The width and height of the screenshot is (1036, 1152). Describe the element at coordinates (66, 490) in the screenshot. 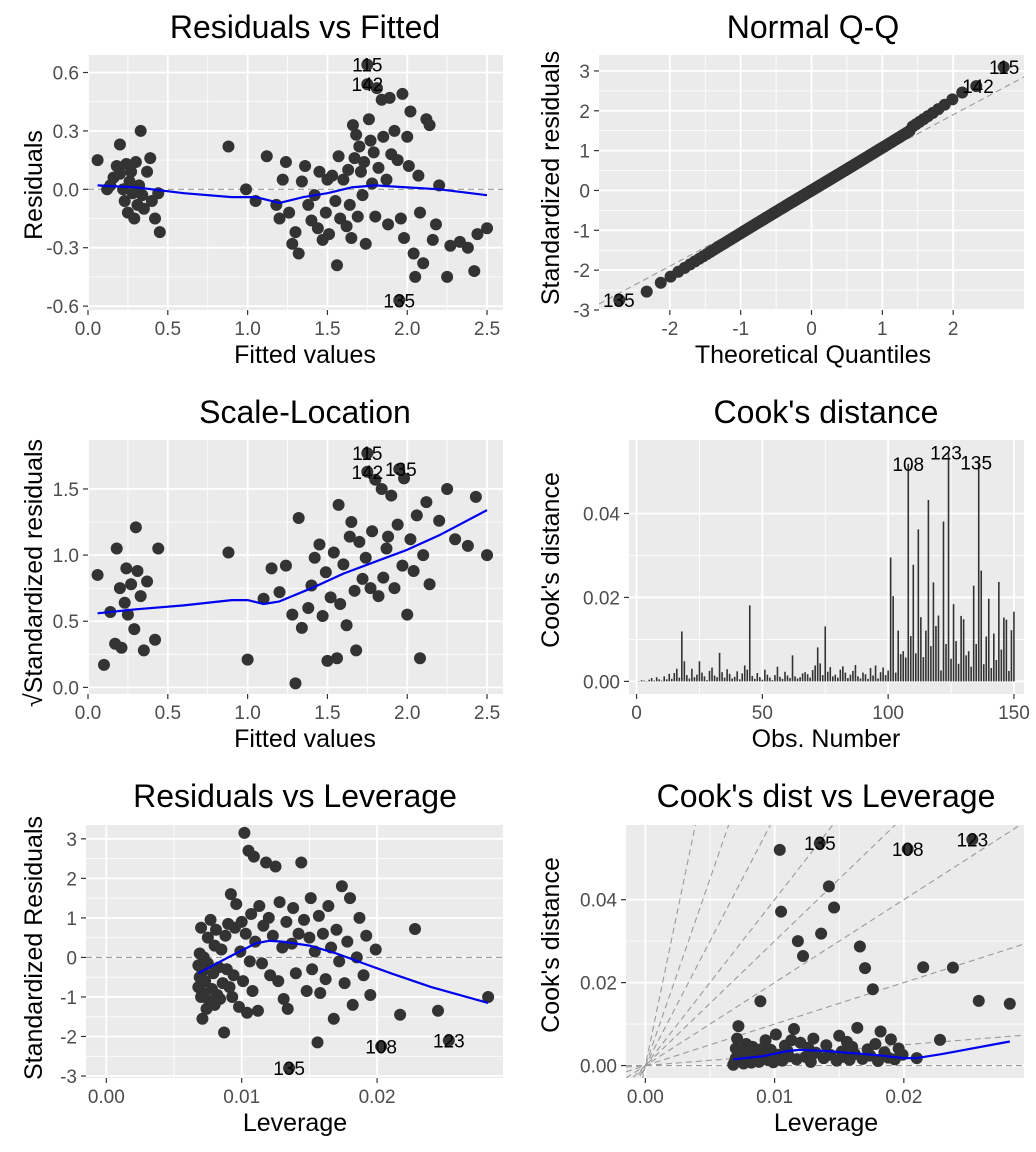

I see `y-tick-label: 1.5` at that location.